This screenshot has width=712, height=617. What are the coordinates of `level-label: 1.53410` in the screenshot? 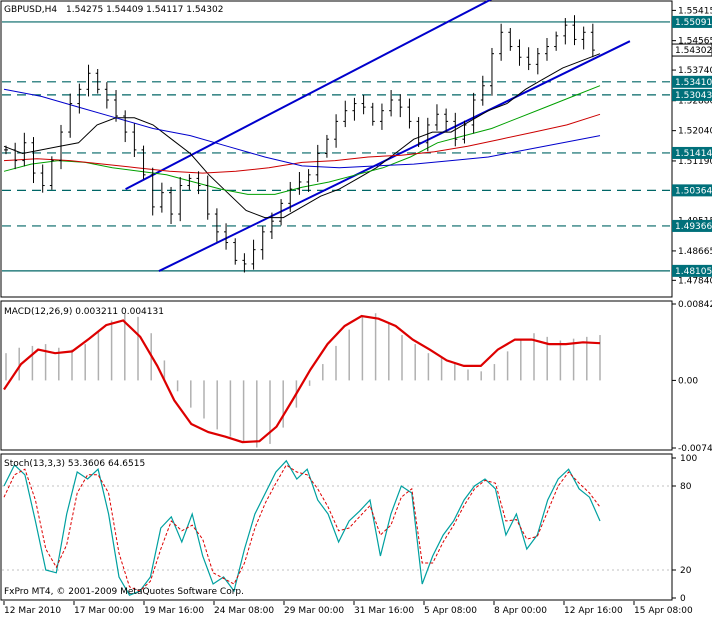 It's located at (693, 83).